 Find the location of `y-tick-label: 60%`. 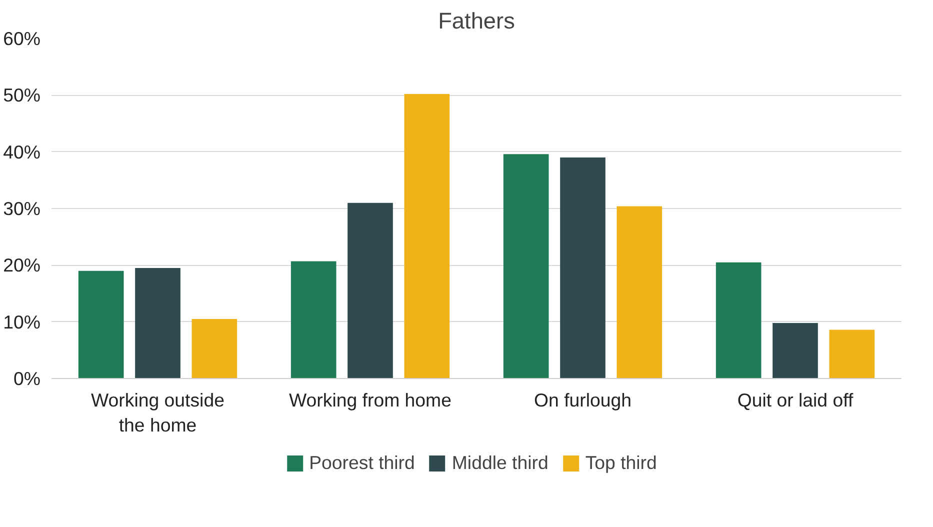

y-tick-label: 60% is located at coordinates (22, 38).